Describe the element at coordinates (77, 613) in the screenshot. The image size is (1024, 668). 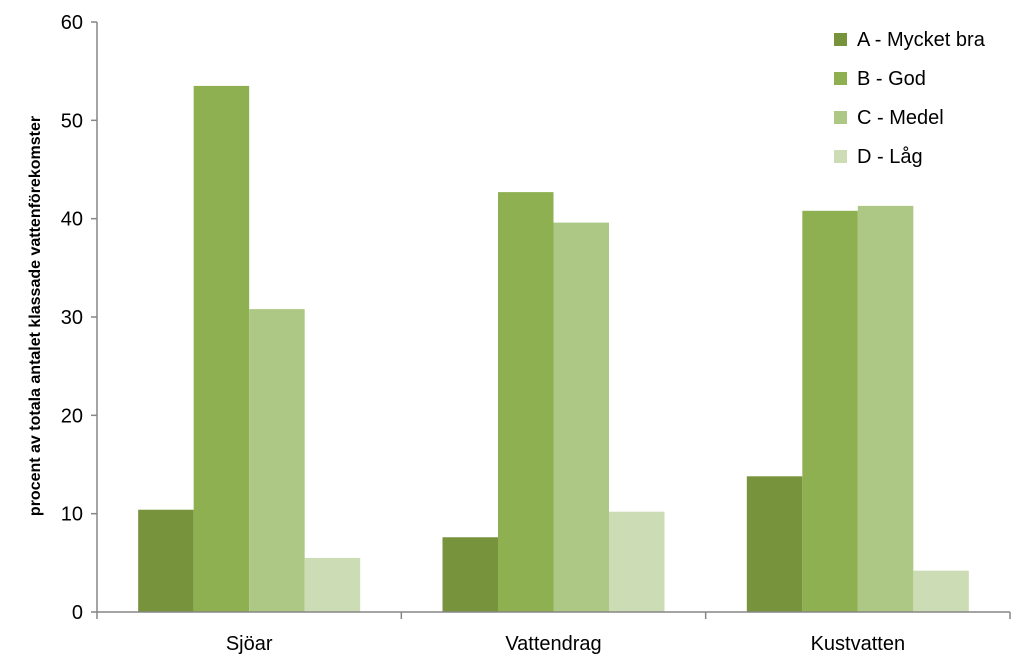
I see `y-tick-label: 0` at that location.